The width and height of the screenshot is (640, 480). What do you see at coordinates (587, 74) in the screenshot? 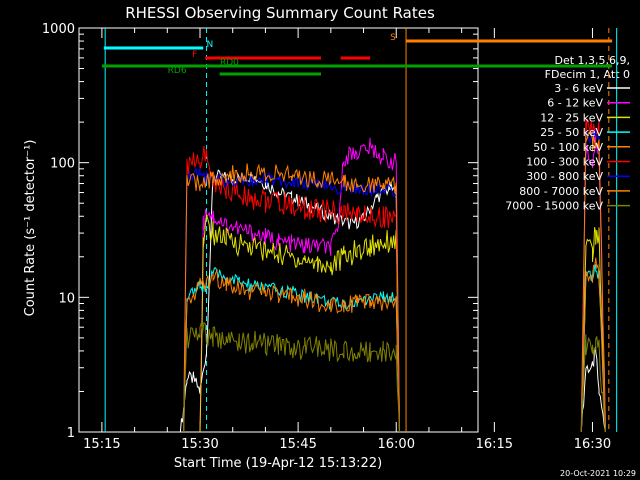
I see `legend-header-line-2: FDecim 1, Att 0` at bounding box center [587, 74].